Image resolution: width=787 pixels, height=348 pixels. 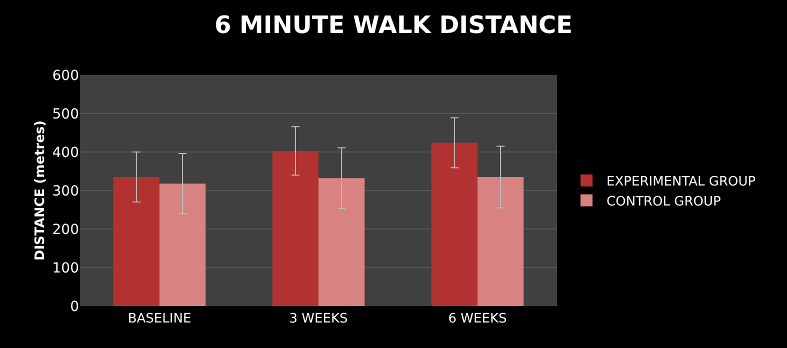 I want to click on y-tick-label: 100, so click(x=65, y=268).